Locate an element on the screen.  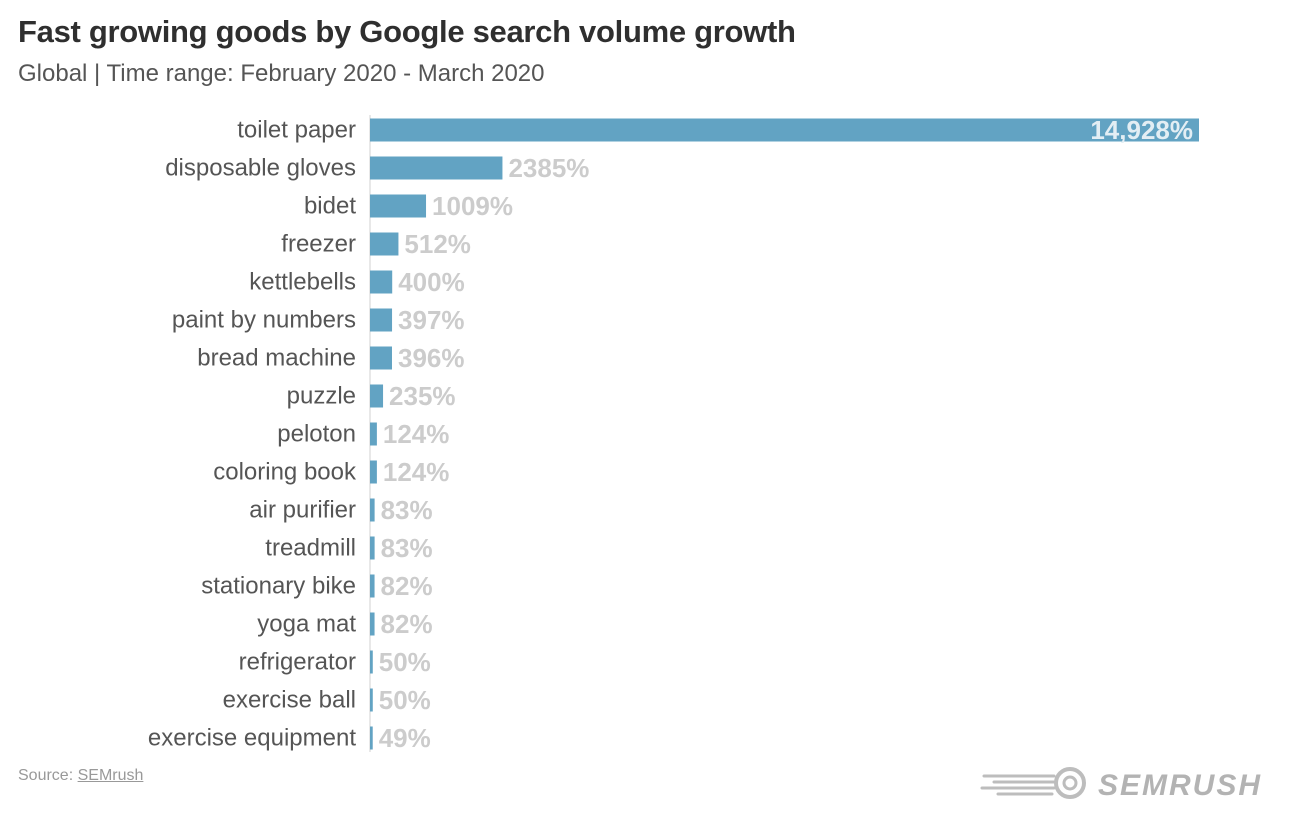
category-label-toilet-paper: toilet paper is located at coordinates (296, 130).